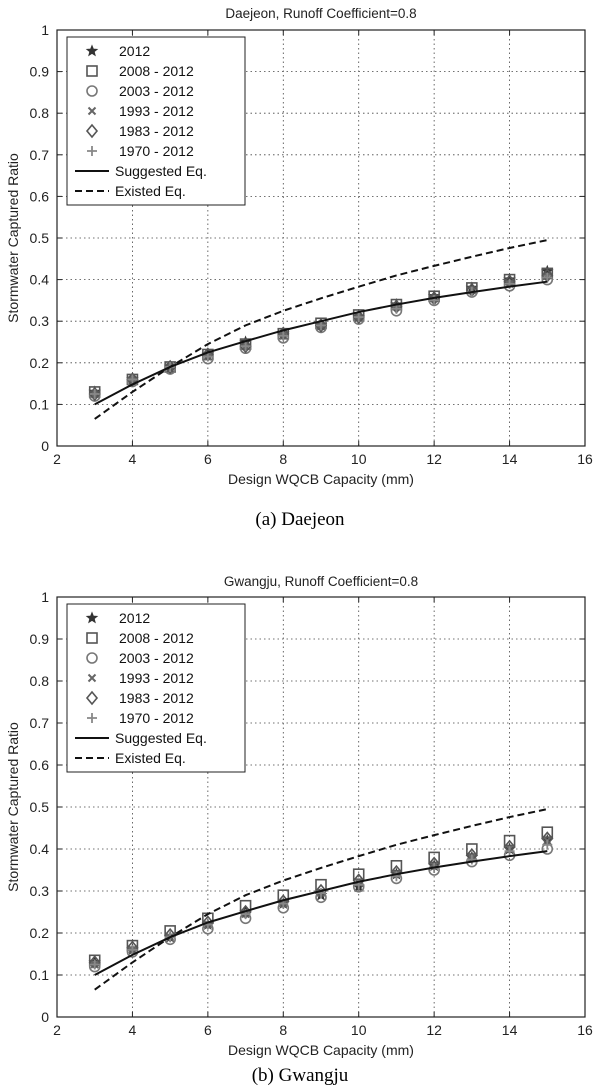  Describe the element at coordinates (320, 13) in the screenshot. I see `chart-title: Daejeon, Runoff Coefficient=0.8` at that location.